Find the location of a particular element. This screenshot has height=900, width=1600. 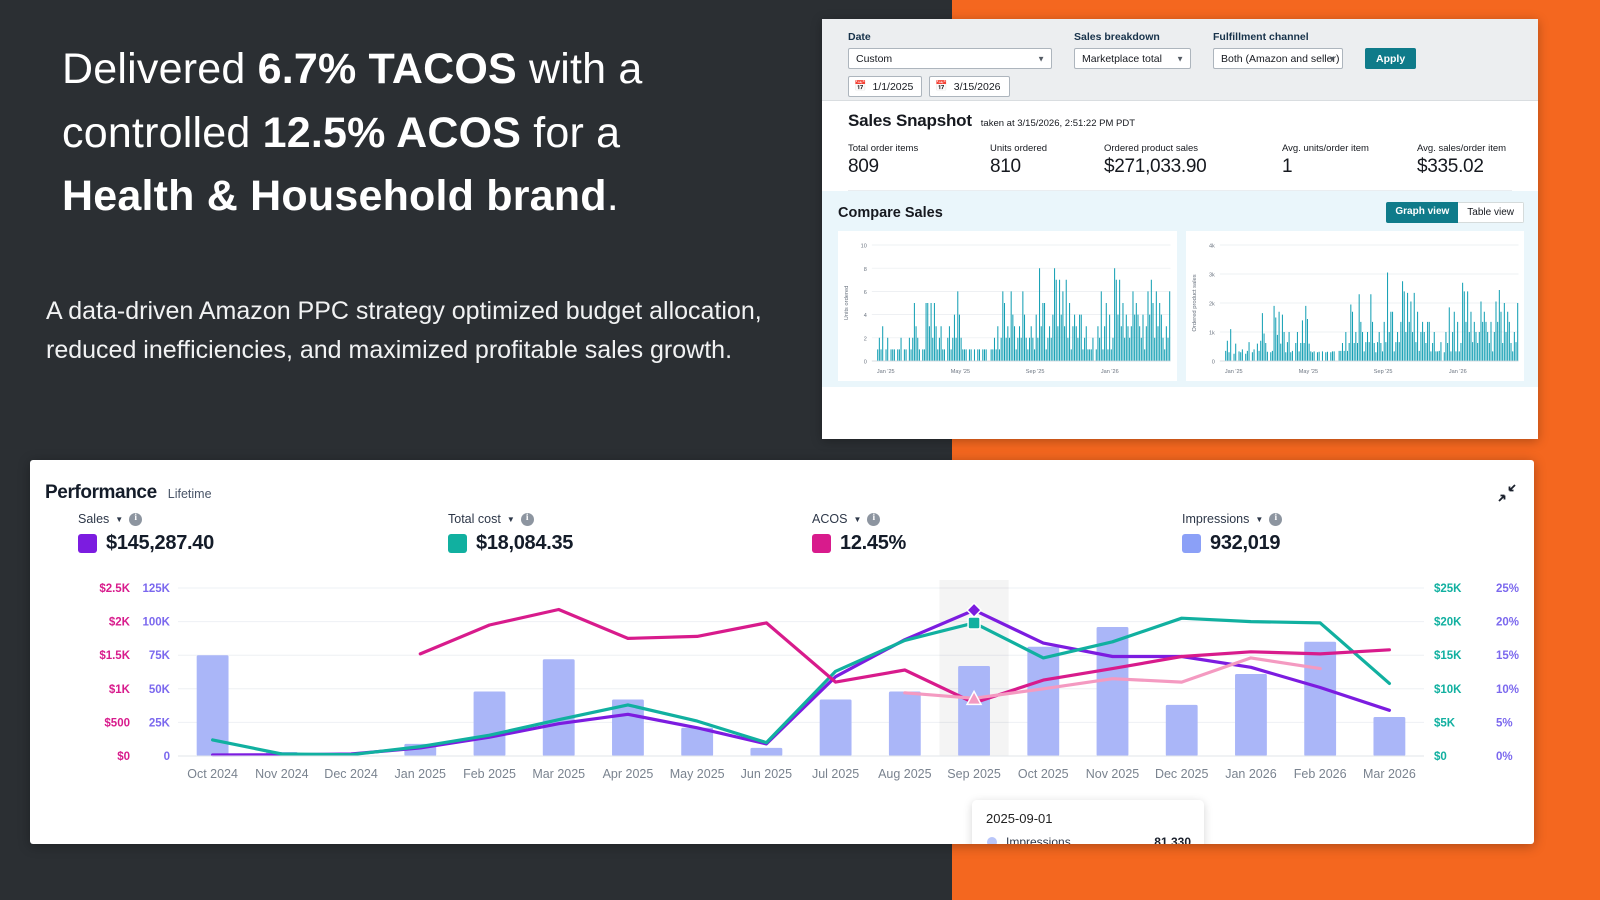

svg-text: Jan '26 is located at coordinates (1457, 372).